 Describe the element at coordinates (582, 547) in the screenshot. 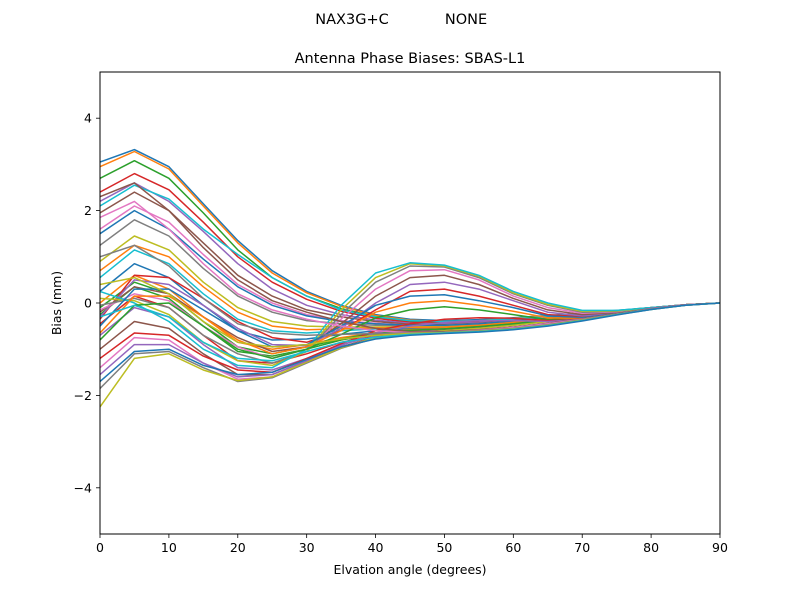

I see `x-tick-label: 70` at that location.